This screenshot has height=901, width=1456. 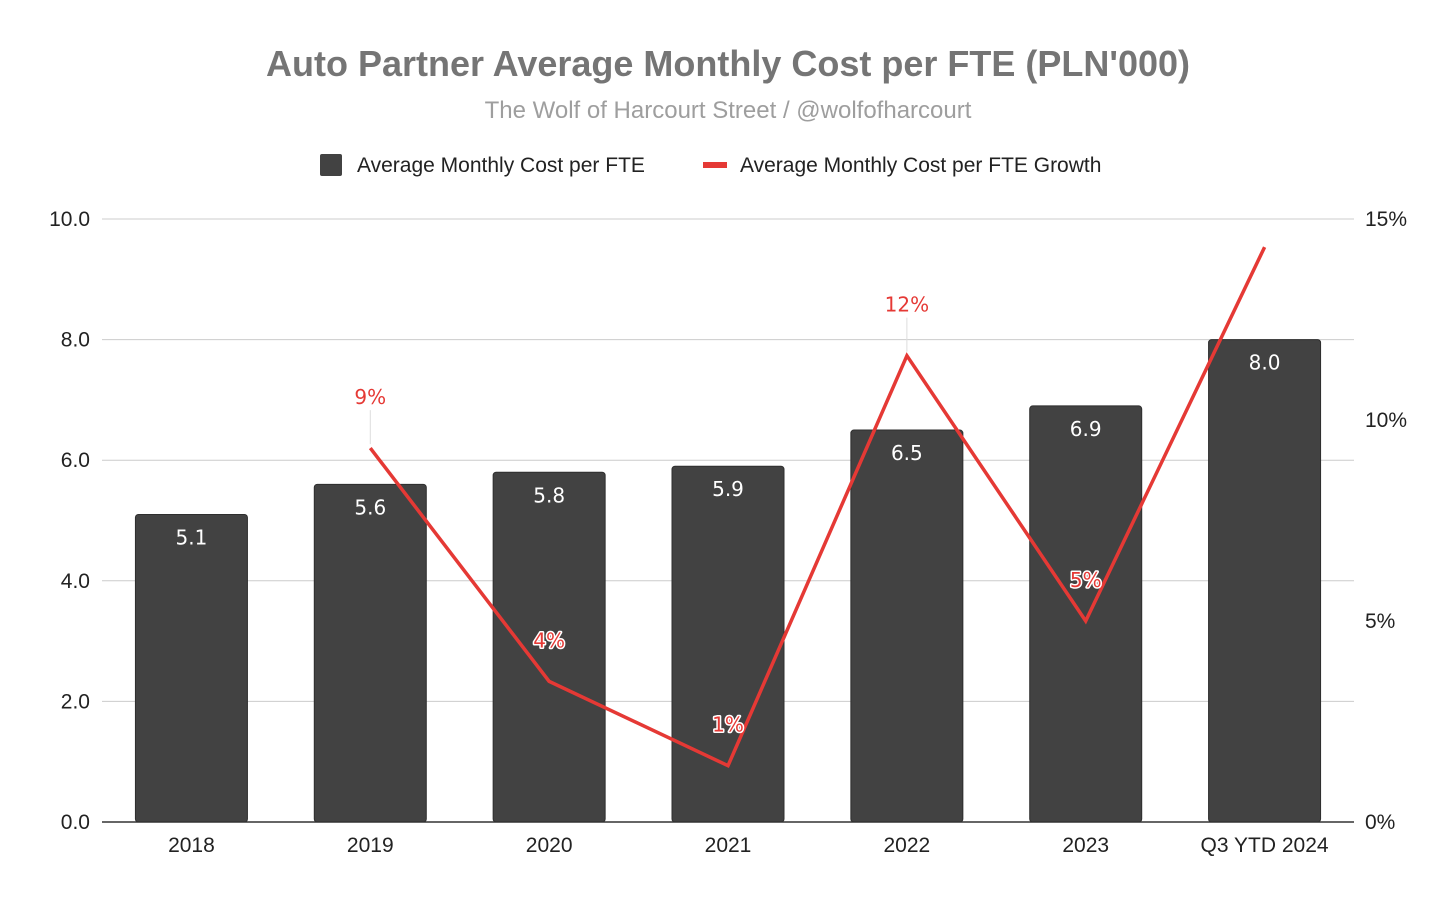 What do you see at coordinates (728, 725) in the screenshot?
I see `growth-value-label: 1%` at bounding box center [728, 725].